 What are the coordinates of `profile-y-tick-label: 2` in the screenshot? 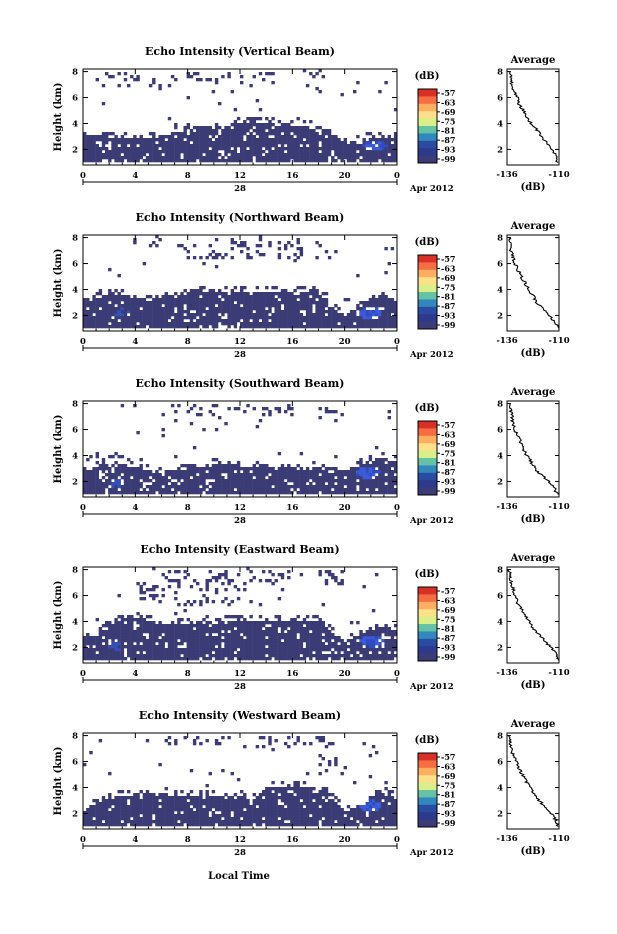 It's located at (500, 316).